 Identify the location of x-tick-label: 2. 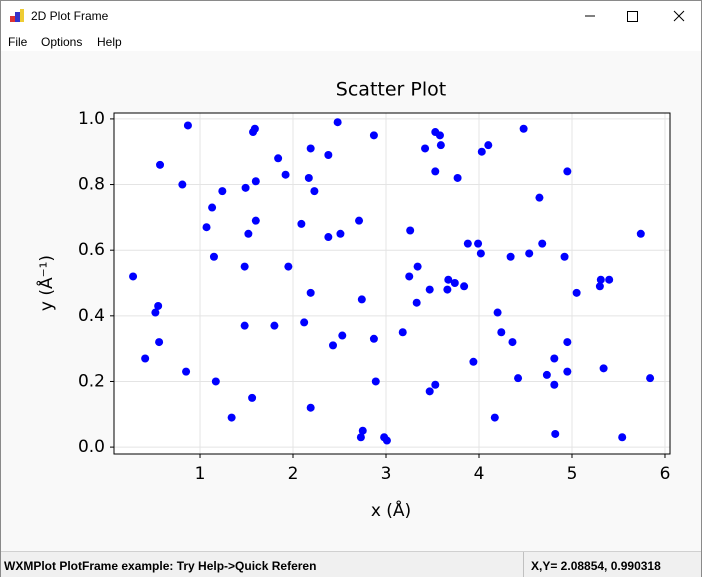
(293, 474).